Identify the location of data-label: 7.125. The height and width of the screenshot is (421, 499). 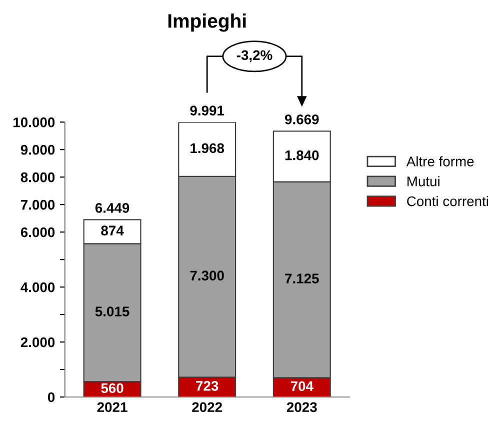
(302, 279).